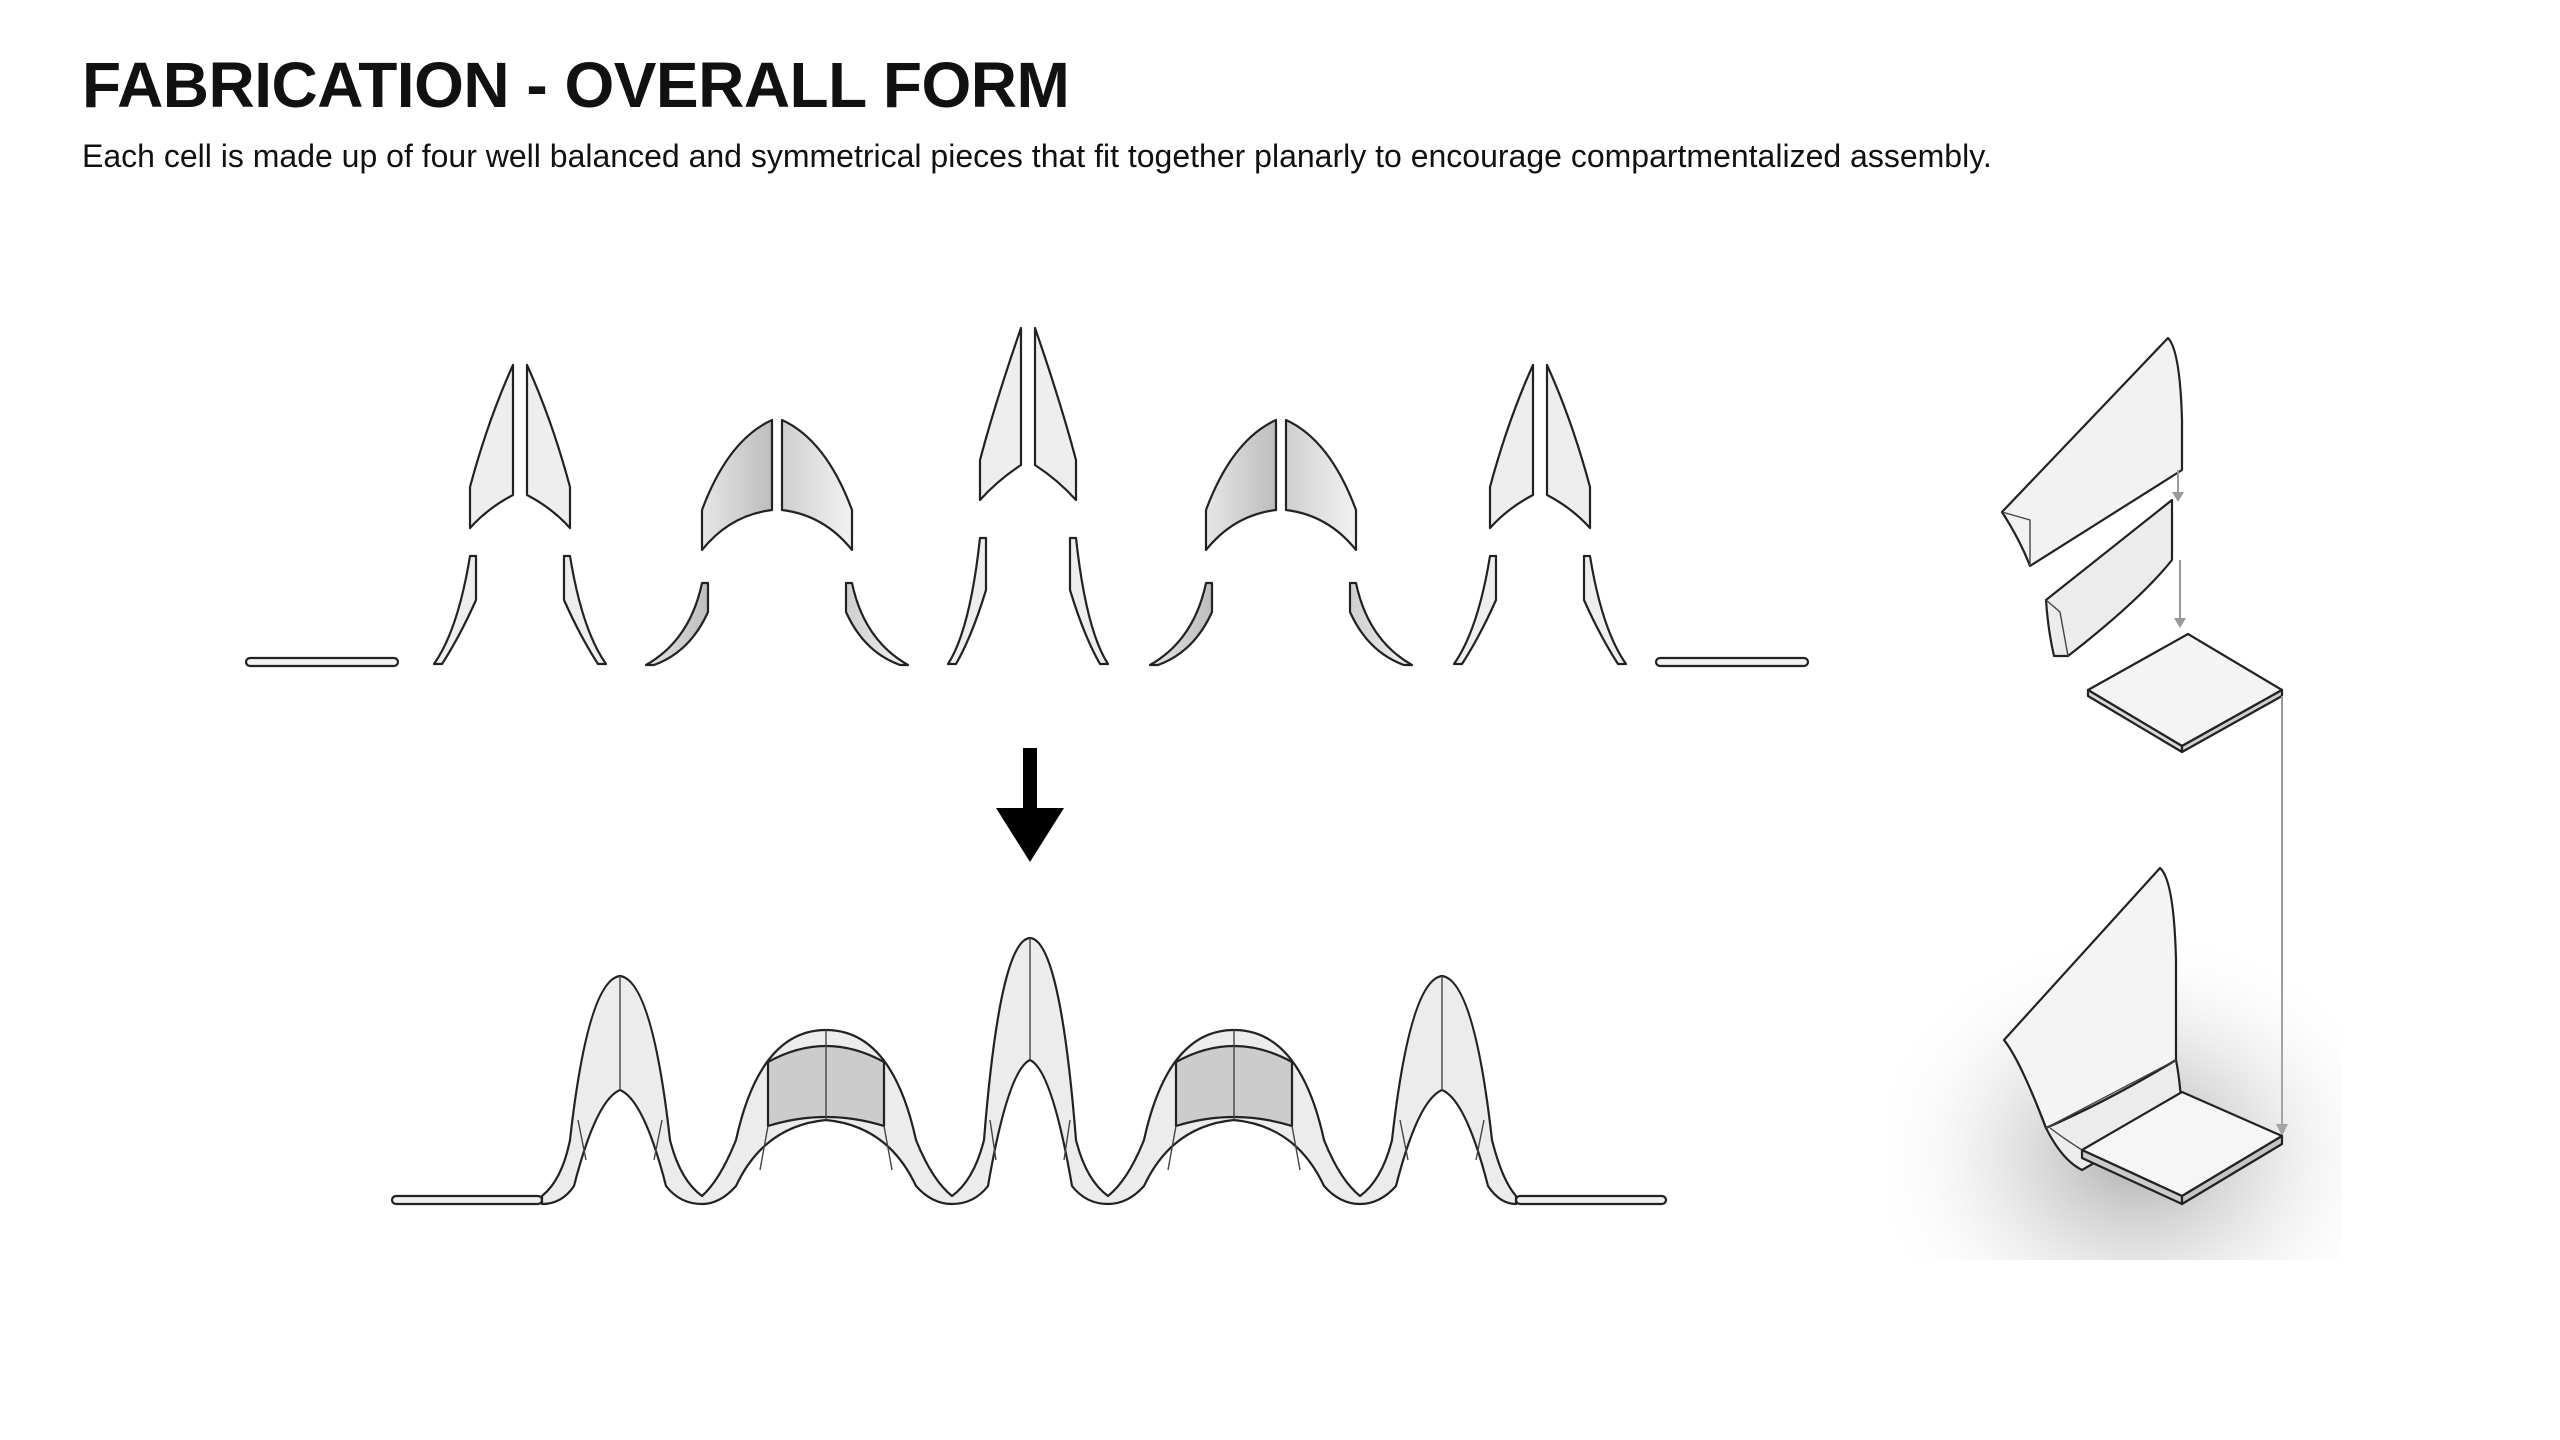 This screenshot has height=1440, width=2560. I want to click on end-plate-left, so click(322, 662).